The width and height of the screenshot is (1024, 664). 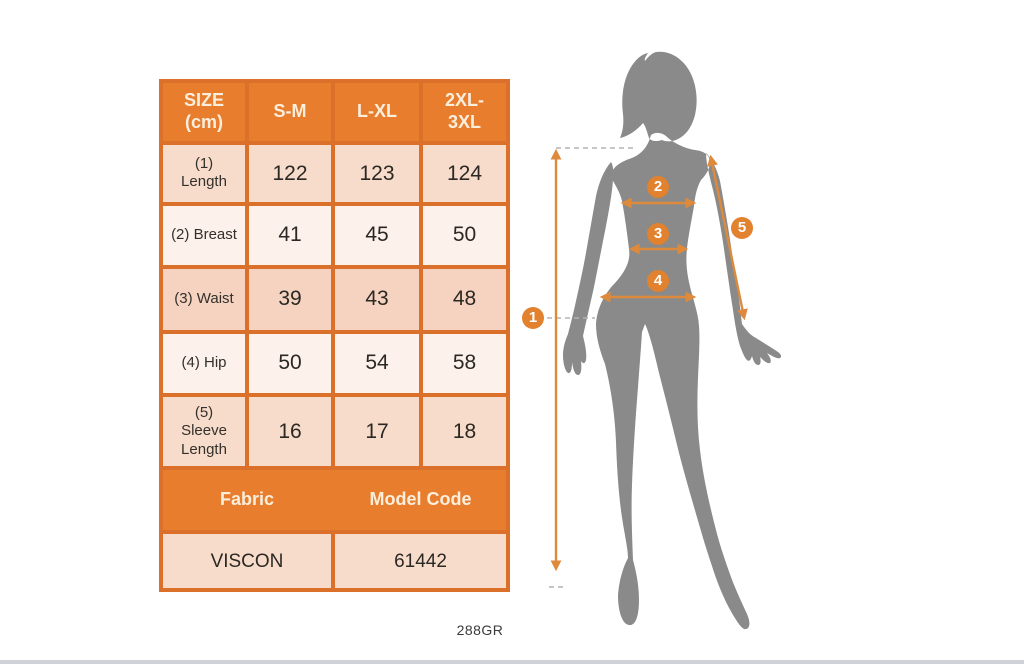 What do you see at coordinates (377, 431) in the screenshot?
I see `cell-sleeve-l-xl: 17` at bounding box center [377, 431].